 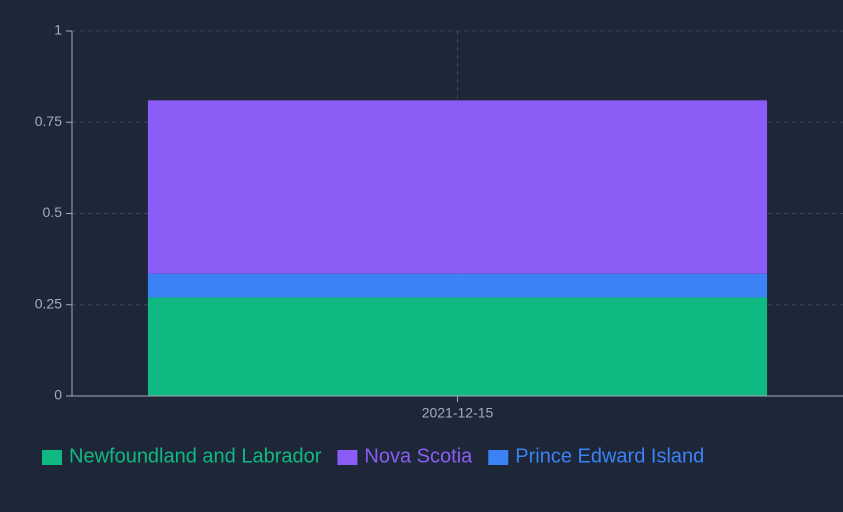 What do you see at coordinates (58, 395) in the screenshot?
I see `y-tick-label: 0` at bounding box center [58, 395].